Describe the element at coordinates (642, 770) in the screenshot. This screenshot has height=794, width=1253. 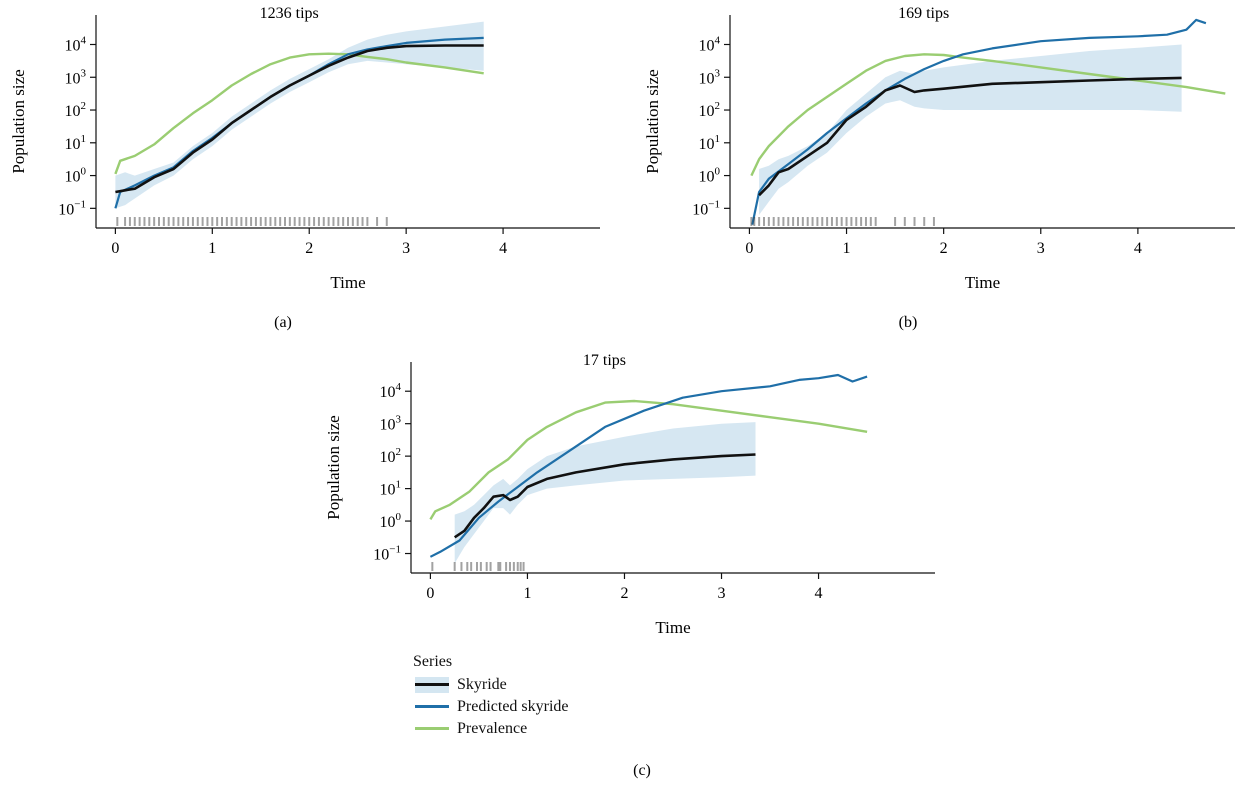
I see `panel-label: (c)` at that location.